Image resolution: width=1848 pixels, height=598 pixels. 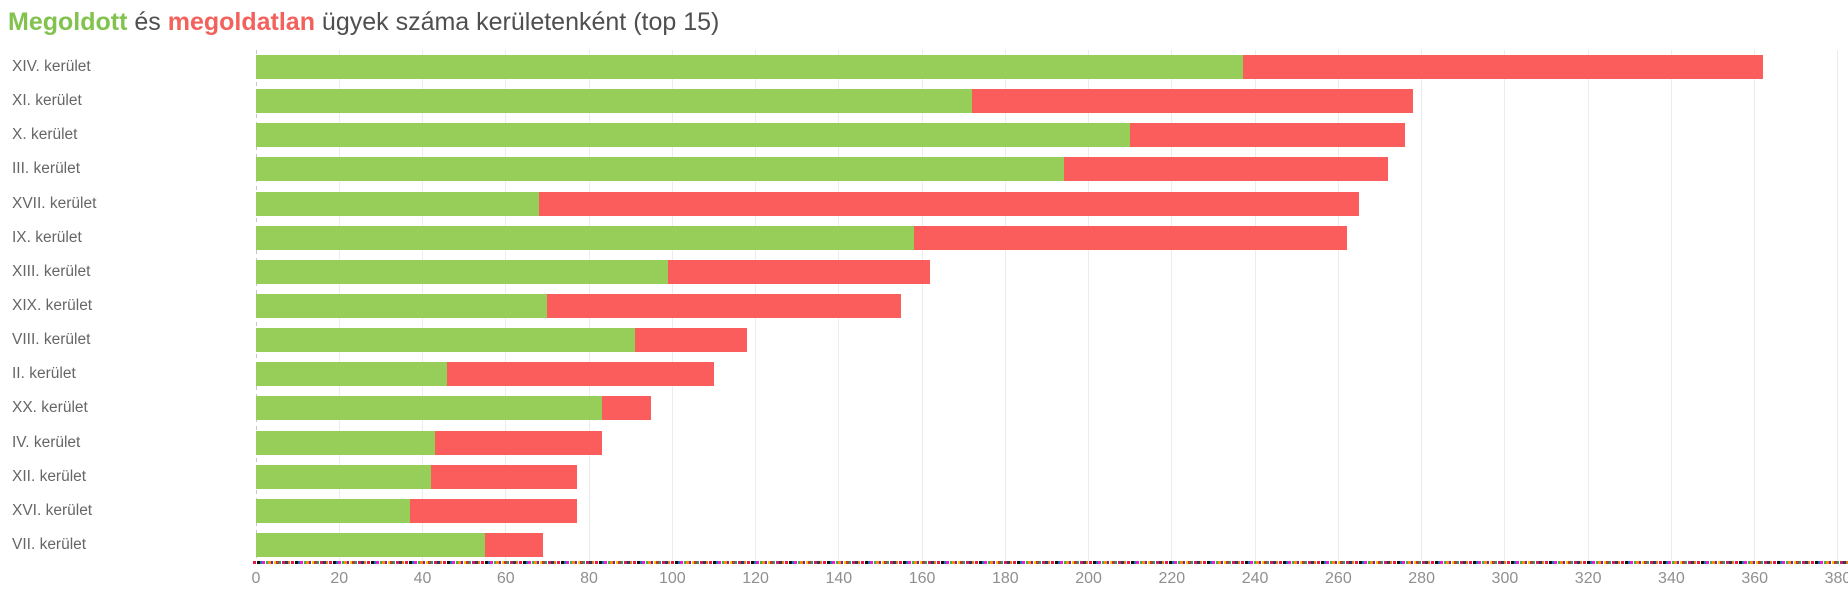 What do you see at coordinates (147, 22) in the screenshot?
I see `title-conjunction: és` at bounding box center [147, 22].